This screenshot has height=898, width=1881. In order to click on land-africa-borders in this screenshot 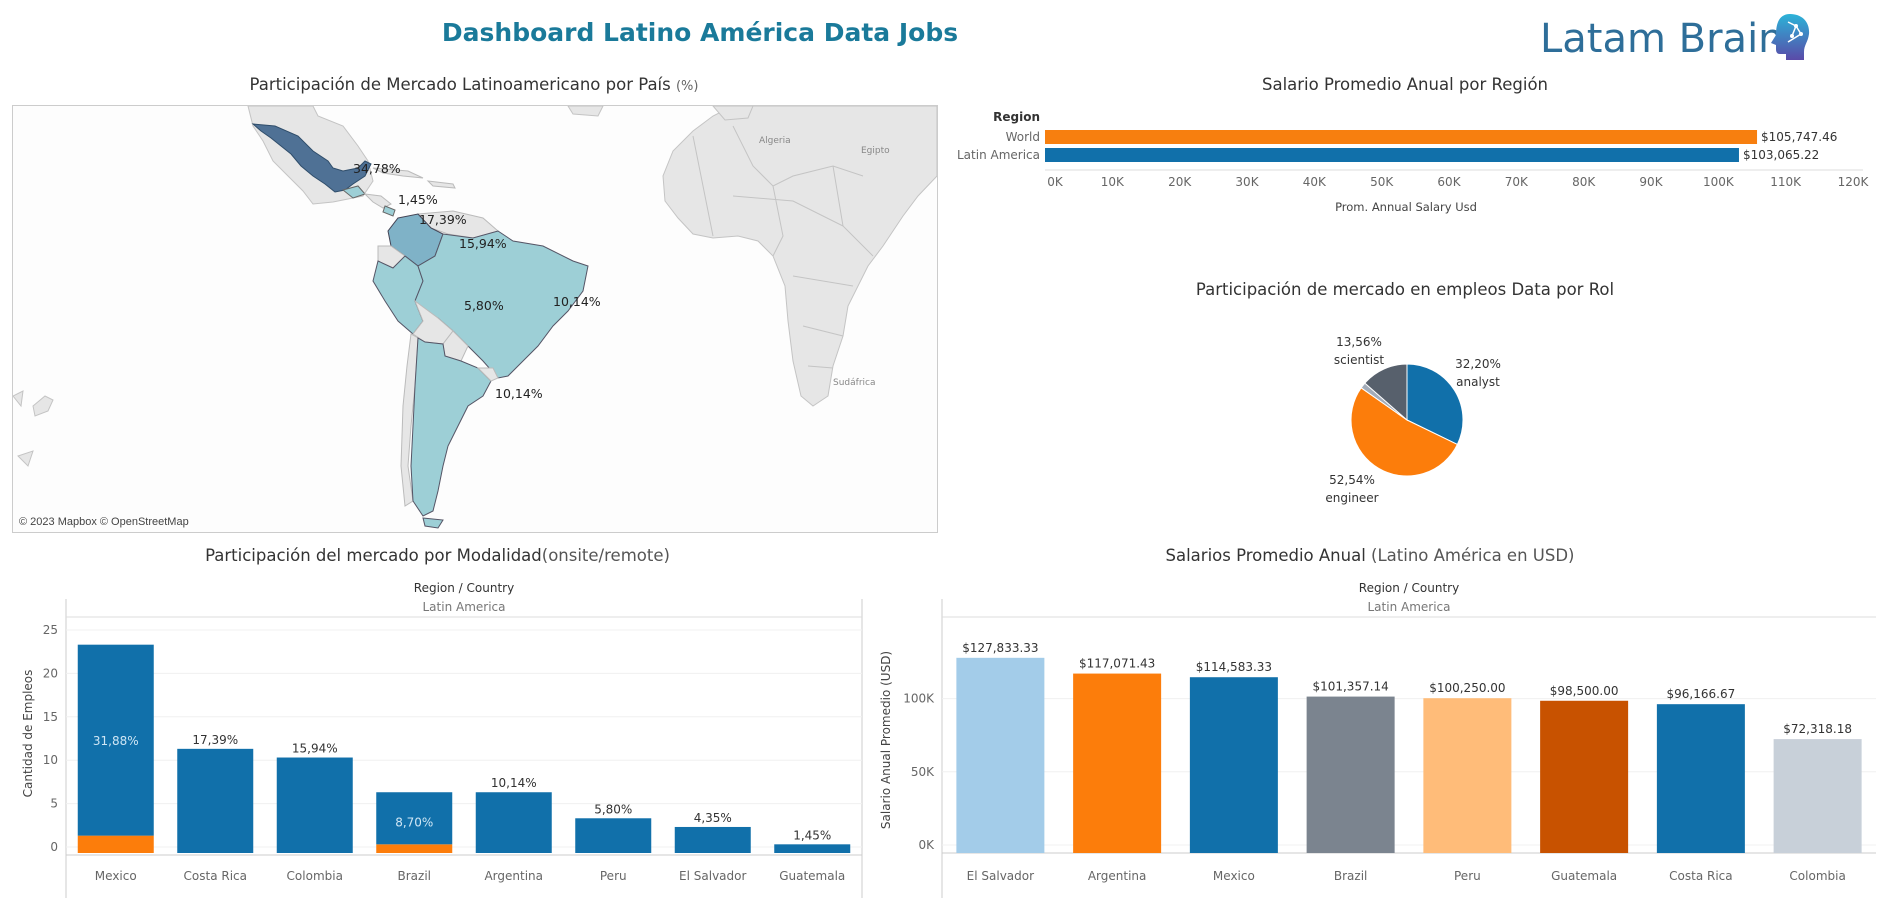, I will do `click(783, 247)`.